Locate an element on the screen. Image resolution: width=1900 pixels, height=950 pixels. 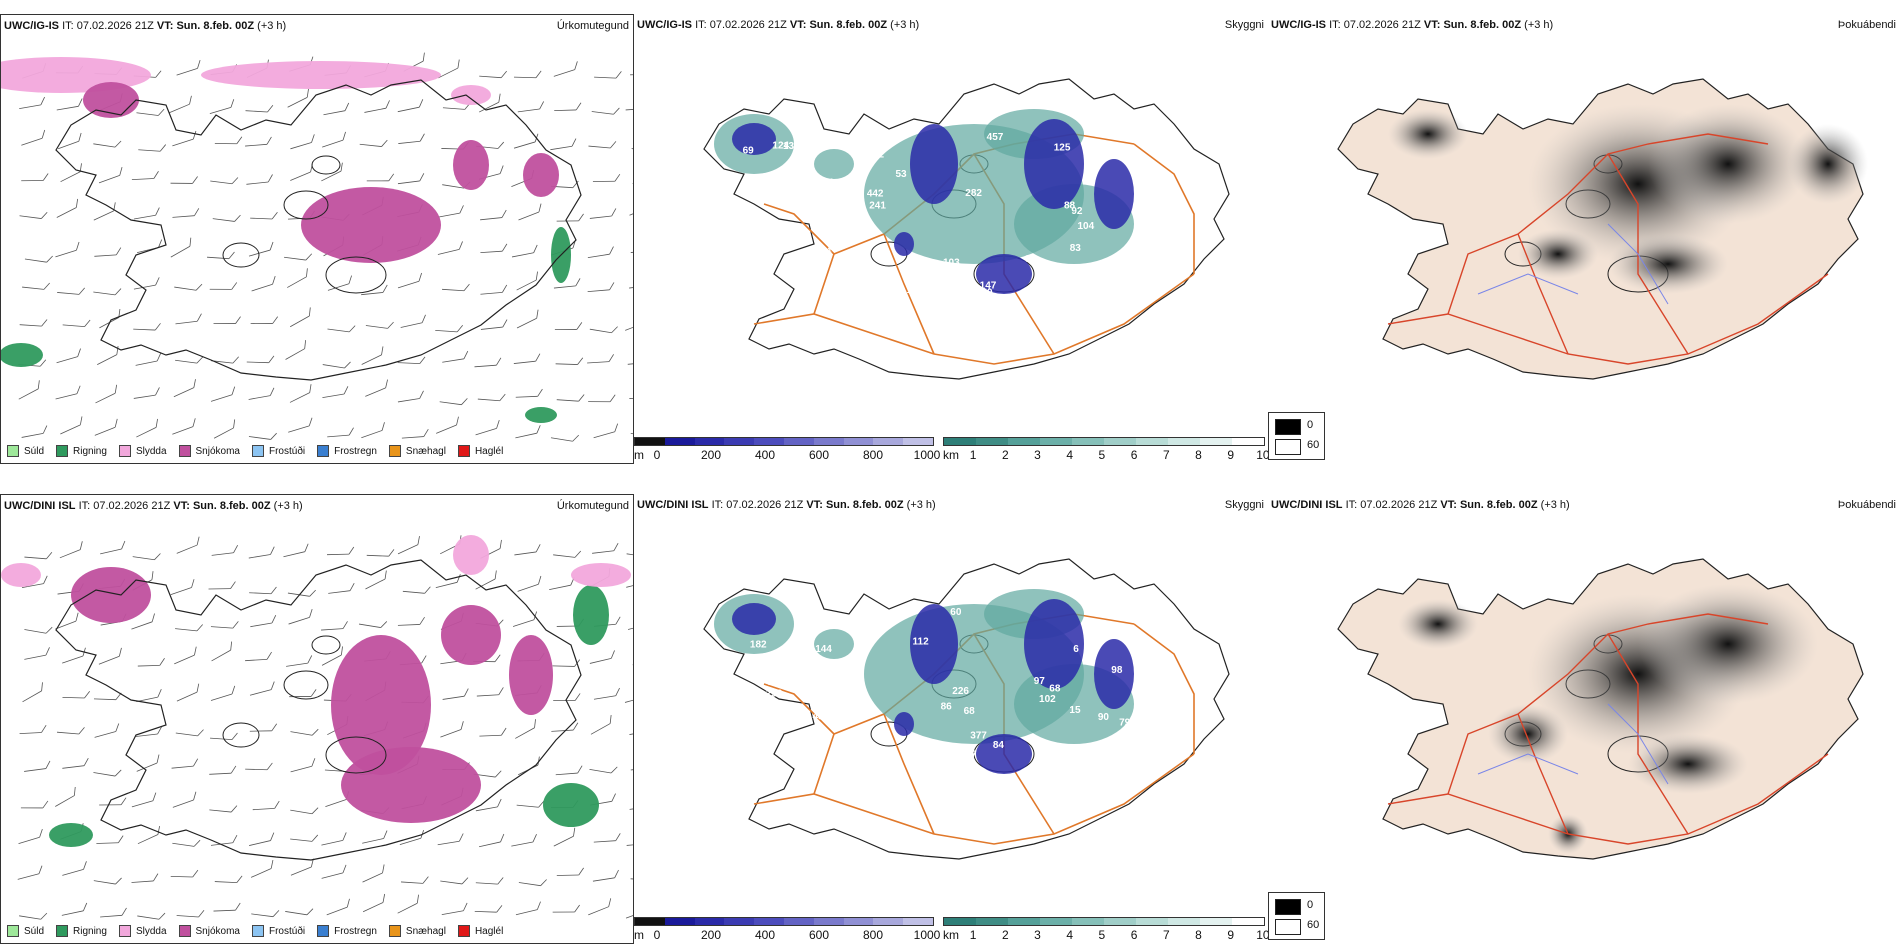
cloudbase-value: 104 is located at coordinates (1085, 226).